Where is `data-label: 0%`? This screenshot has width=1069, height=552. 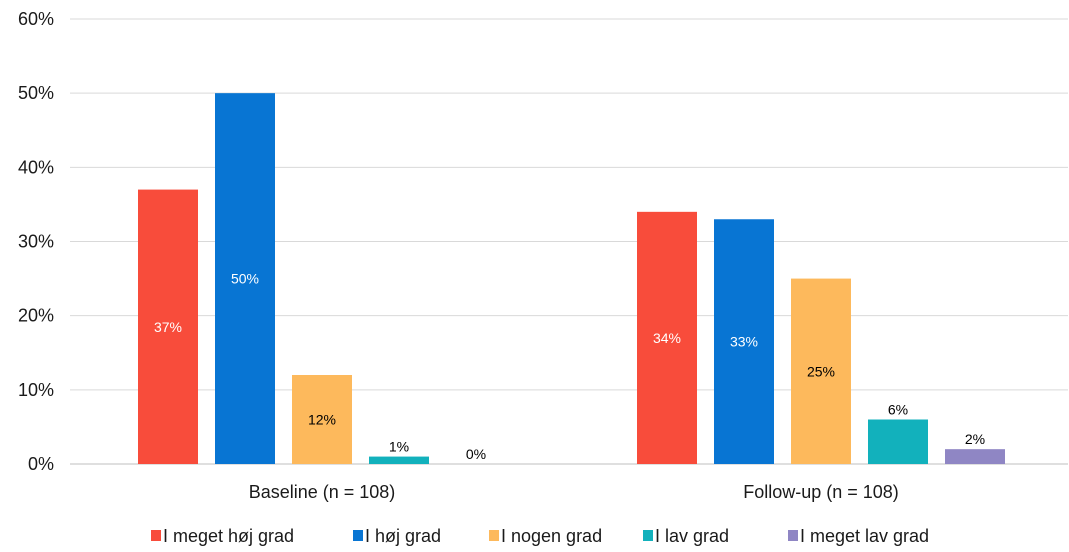 data-label: 0% is located at coordinates (476, 454).